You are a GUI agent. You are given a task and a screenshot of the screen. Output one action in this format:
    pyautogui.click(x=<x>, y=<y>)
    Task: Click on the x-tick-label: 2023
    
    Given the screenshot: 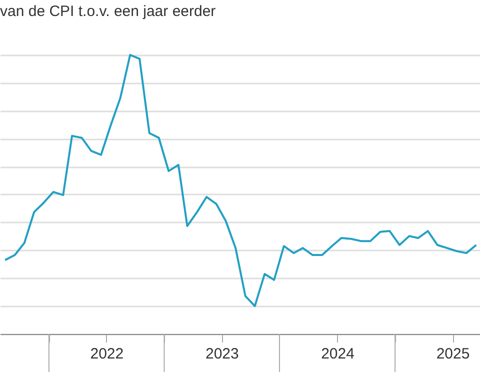 What is the action you would take?
    pyautogui.click(x=222, y=354)
    